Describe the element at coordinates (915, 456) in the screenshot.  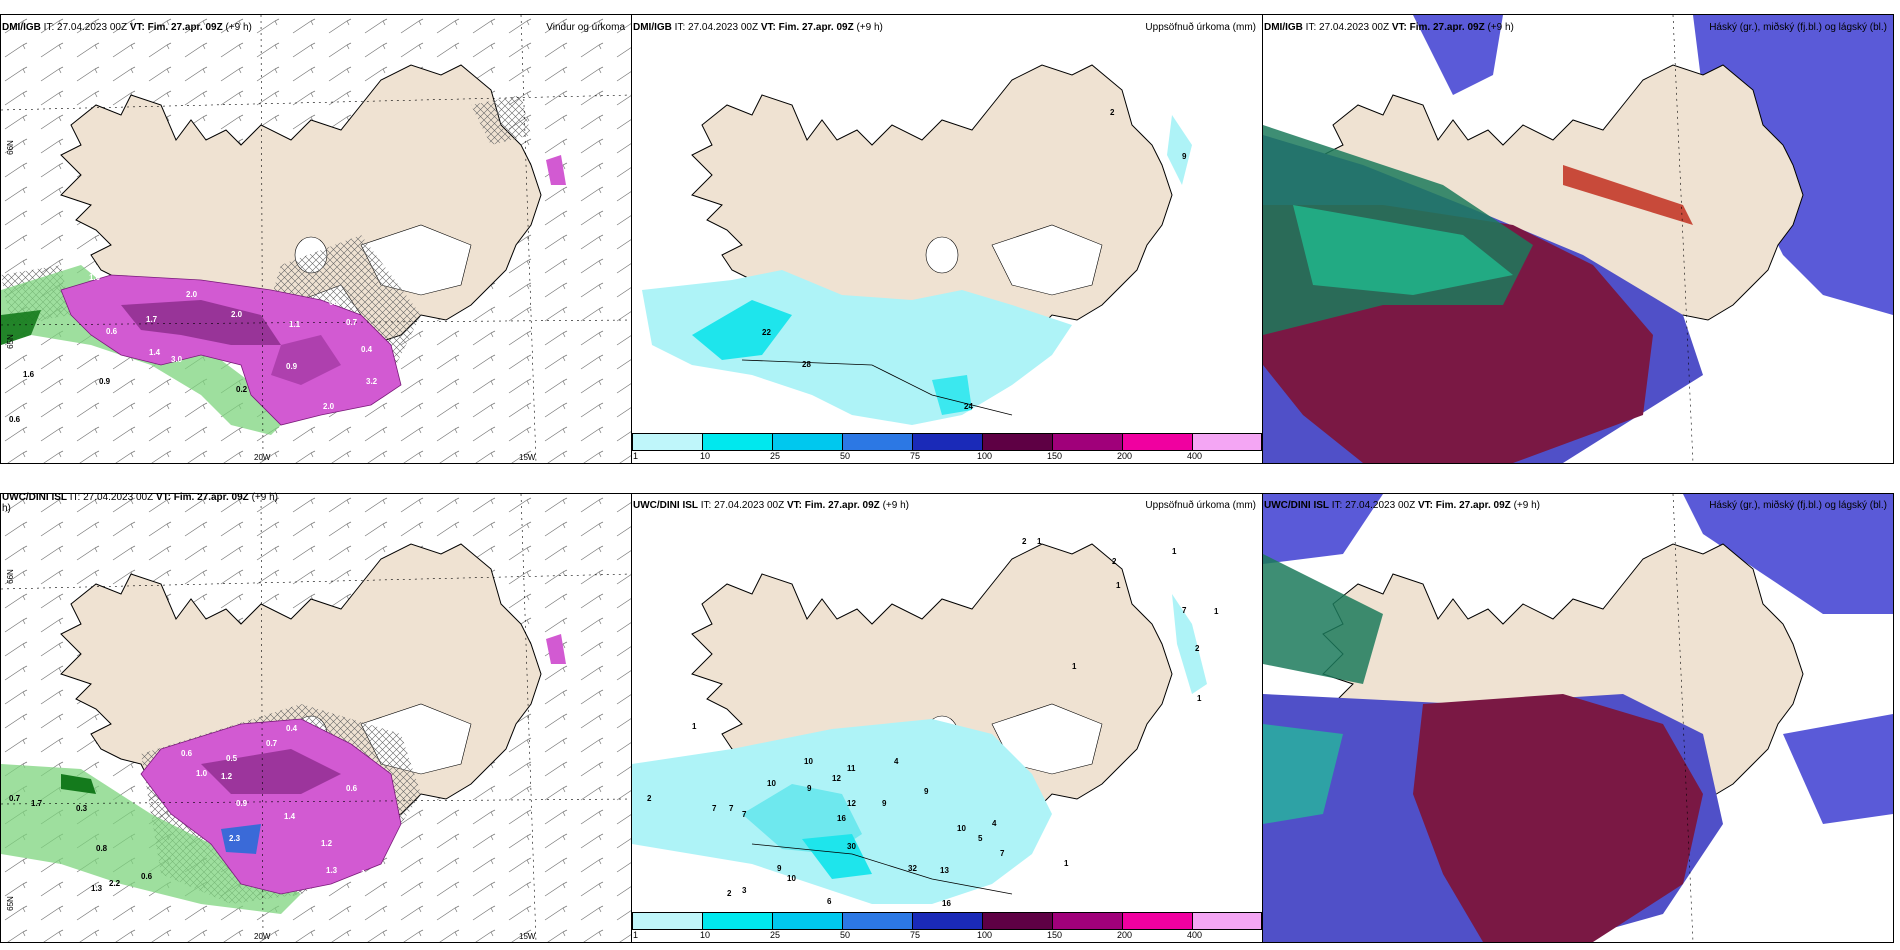
I see `colorbar-label: 75` at that location.